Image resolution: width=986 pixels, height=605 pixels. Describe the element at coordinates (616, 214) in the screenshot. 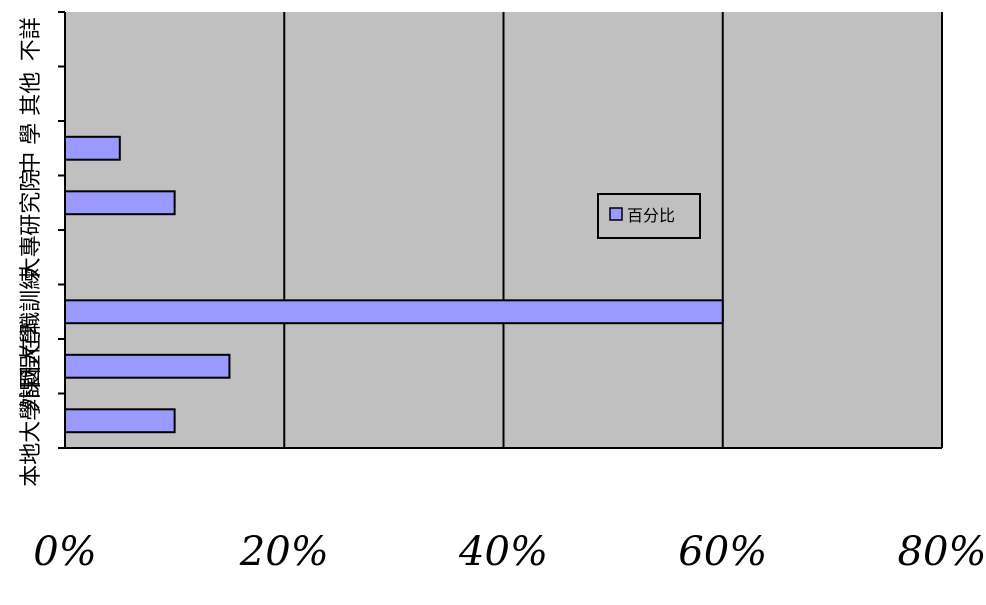

I see `legend-swatch` at that location.